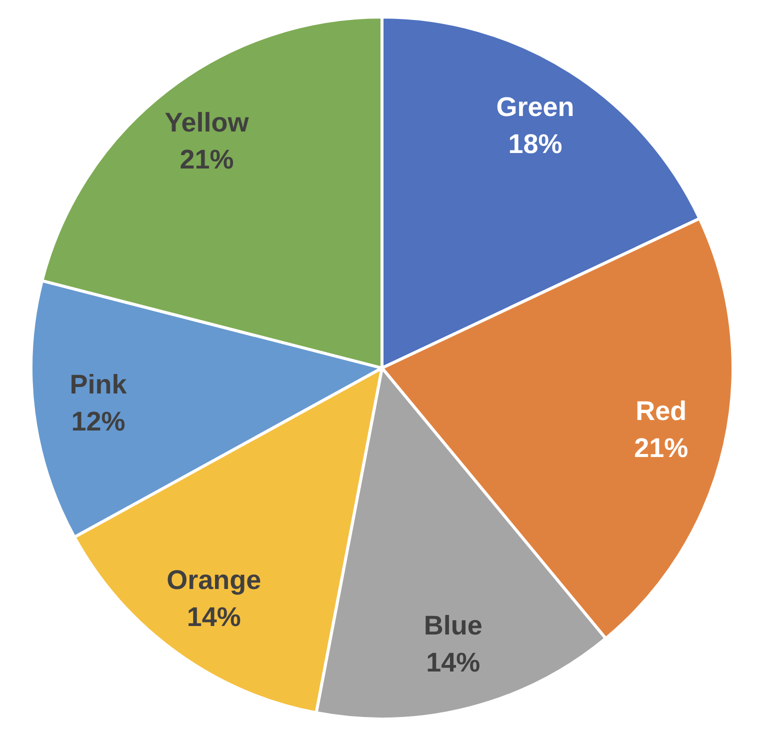  Describe the element at coordinates (207, 123) in the screenshot. I see `slice-label: Yellow` at that location.